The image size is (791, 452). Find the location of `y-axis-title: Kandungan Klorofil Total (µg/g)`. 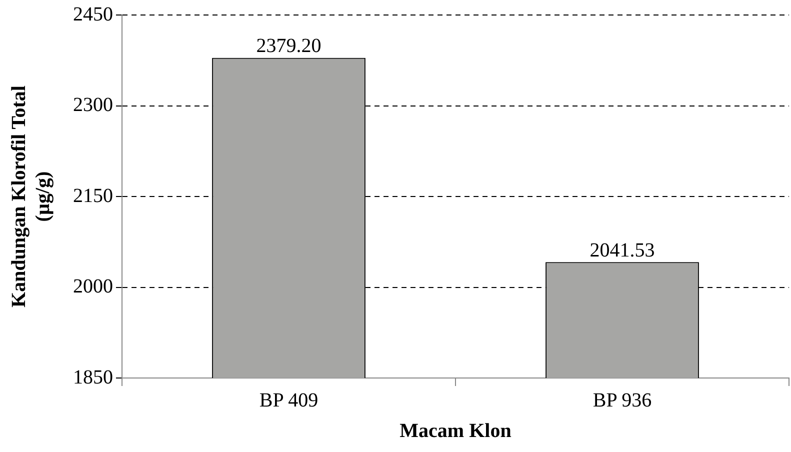

y-axis-title: Kandungan Klorofil Total (µg/g) is located at coordinates (31, 196).